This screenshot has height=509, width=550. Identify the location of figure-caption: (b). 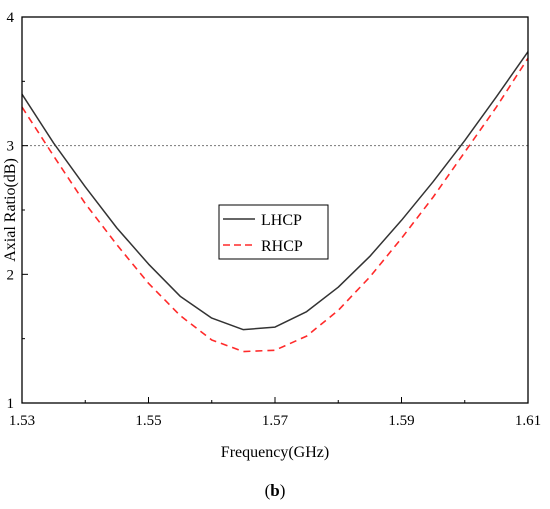
(275, 490).